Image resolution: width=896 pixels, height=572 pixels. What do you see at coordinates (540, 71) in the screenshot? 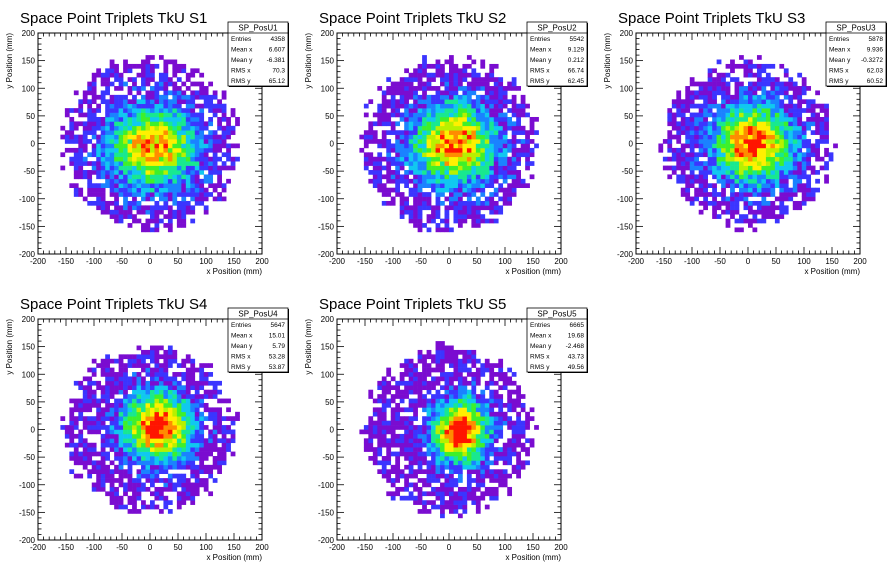
I see `stats-label: RMS x` at bounding box center [540, 71].